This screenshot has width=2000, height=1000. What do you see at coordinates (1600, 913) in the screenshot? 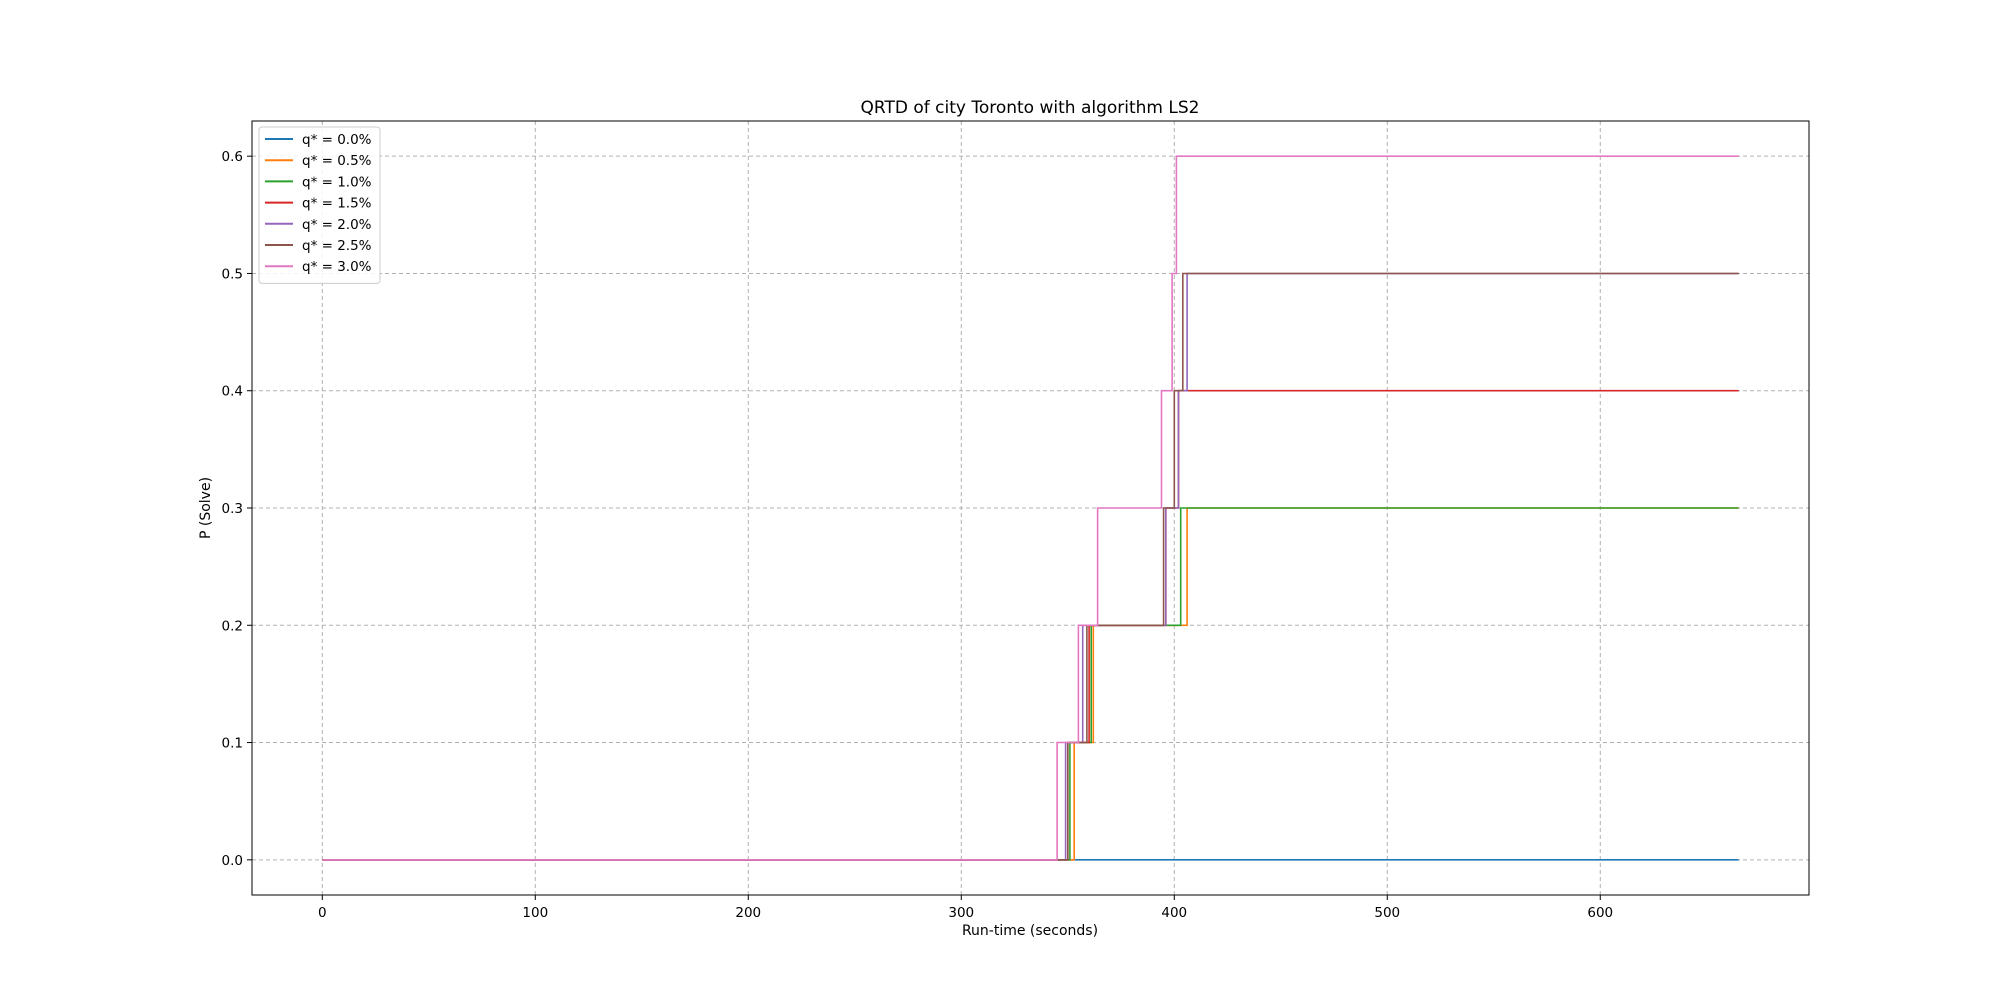
I see `x-tick-label: 600` at bounding box center [1600, 913].